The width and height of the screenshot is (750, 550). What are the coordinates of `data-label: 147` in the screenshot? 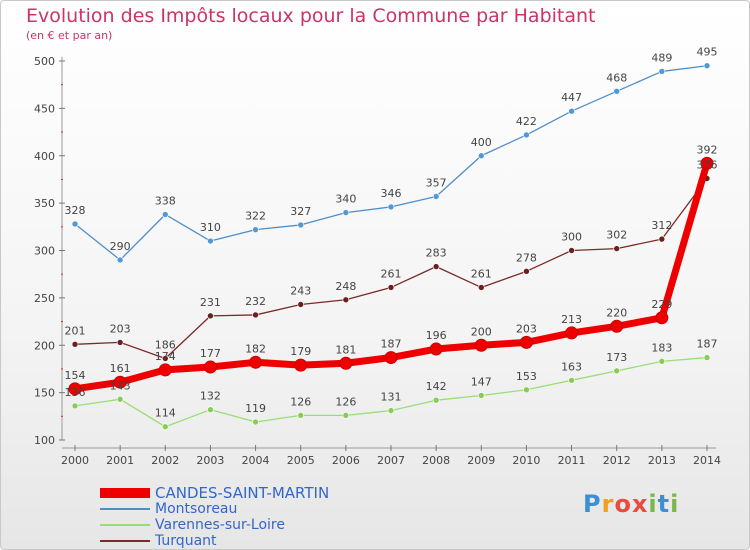 It's located at (481, 381).